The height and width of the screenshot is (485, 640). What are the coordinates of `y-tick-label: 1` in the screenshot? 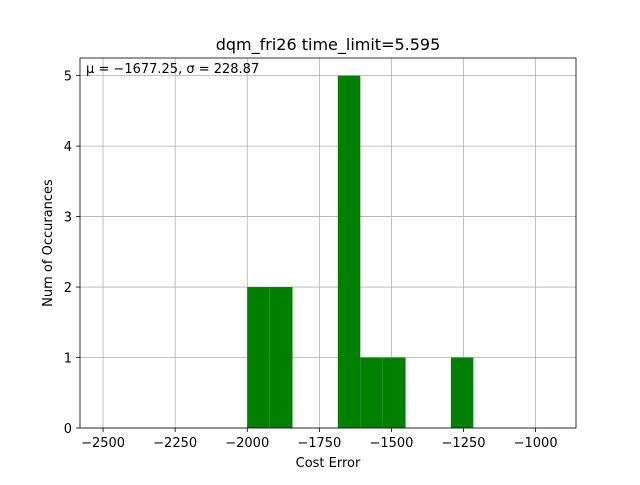 It's located at (68, 359).